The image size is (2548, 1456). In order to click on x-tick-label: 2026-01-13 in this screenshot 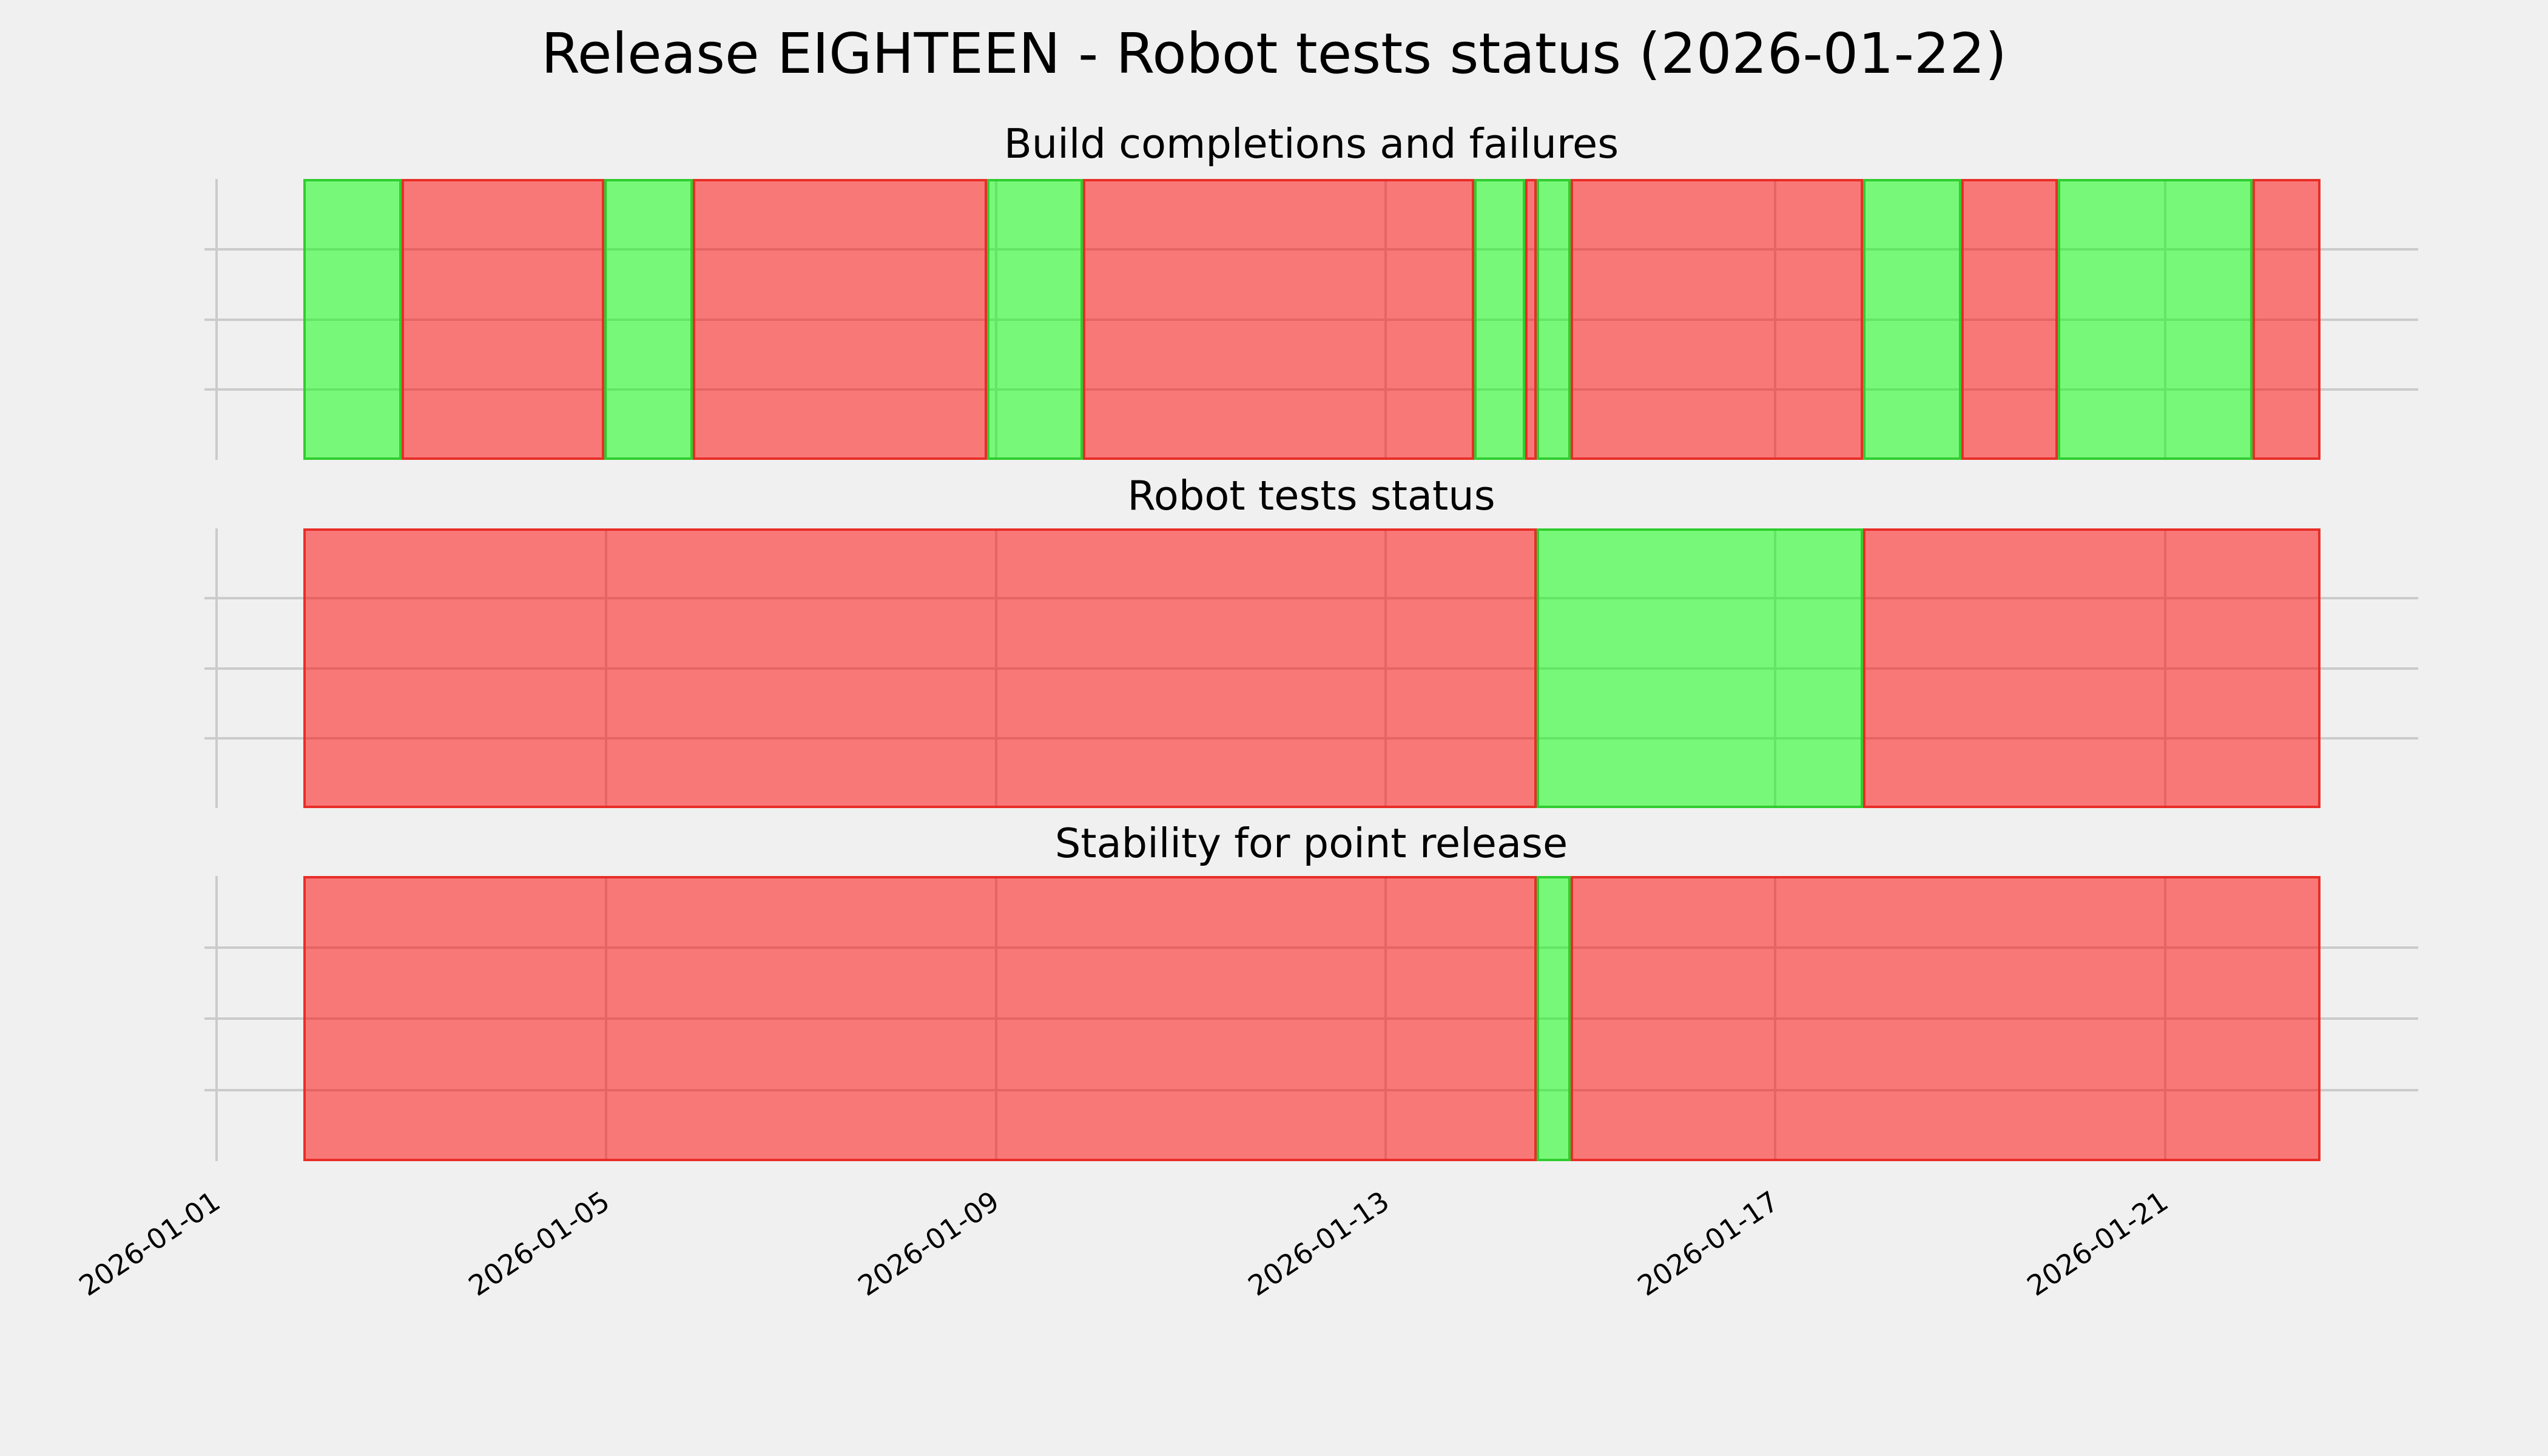, I will do `click(1318, 1243)`.